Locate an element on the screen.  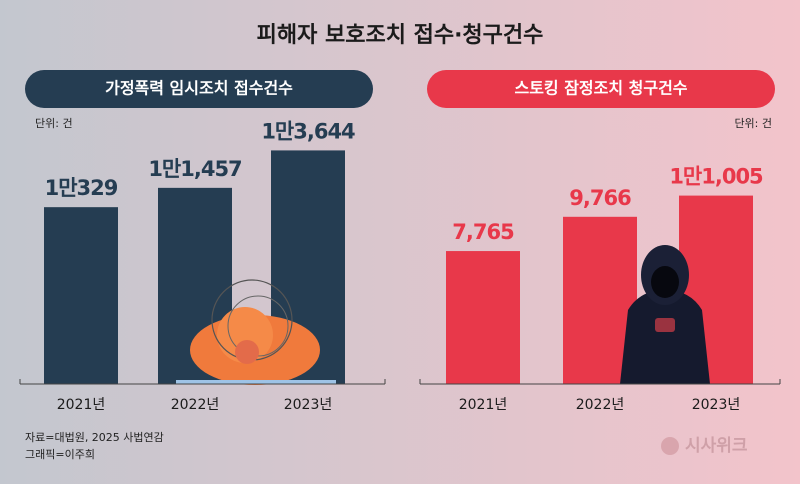
value-label: 1만1,457 is located at coordinates (194, 169).